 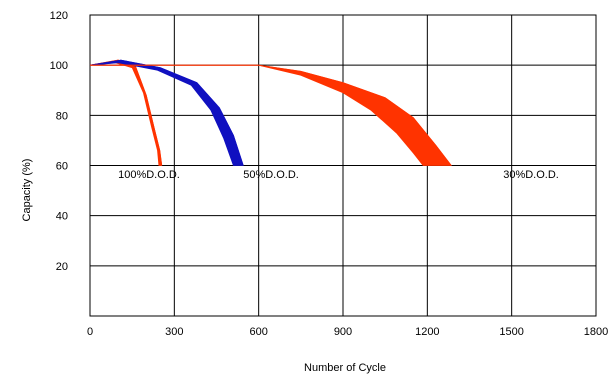 What do you see at coordinates (62, 217) in the screenshot?
I see `y-tick-label: 40` at bounding box center [62, 217].